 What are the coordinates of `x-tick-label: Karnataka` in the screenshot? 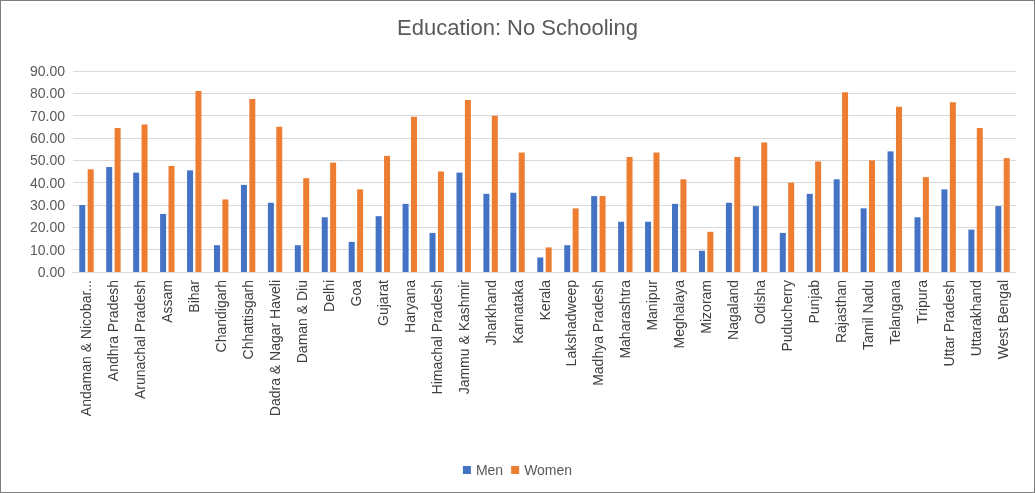 It's located at (517, 311).